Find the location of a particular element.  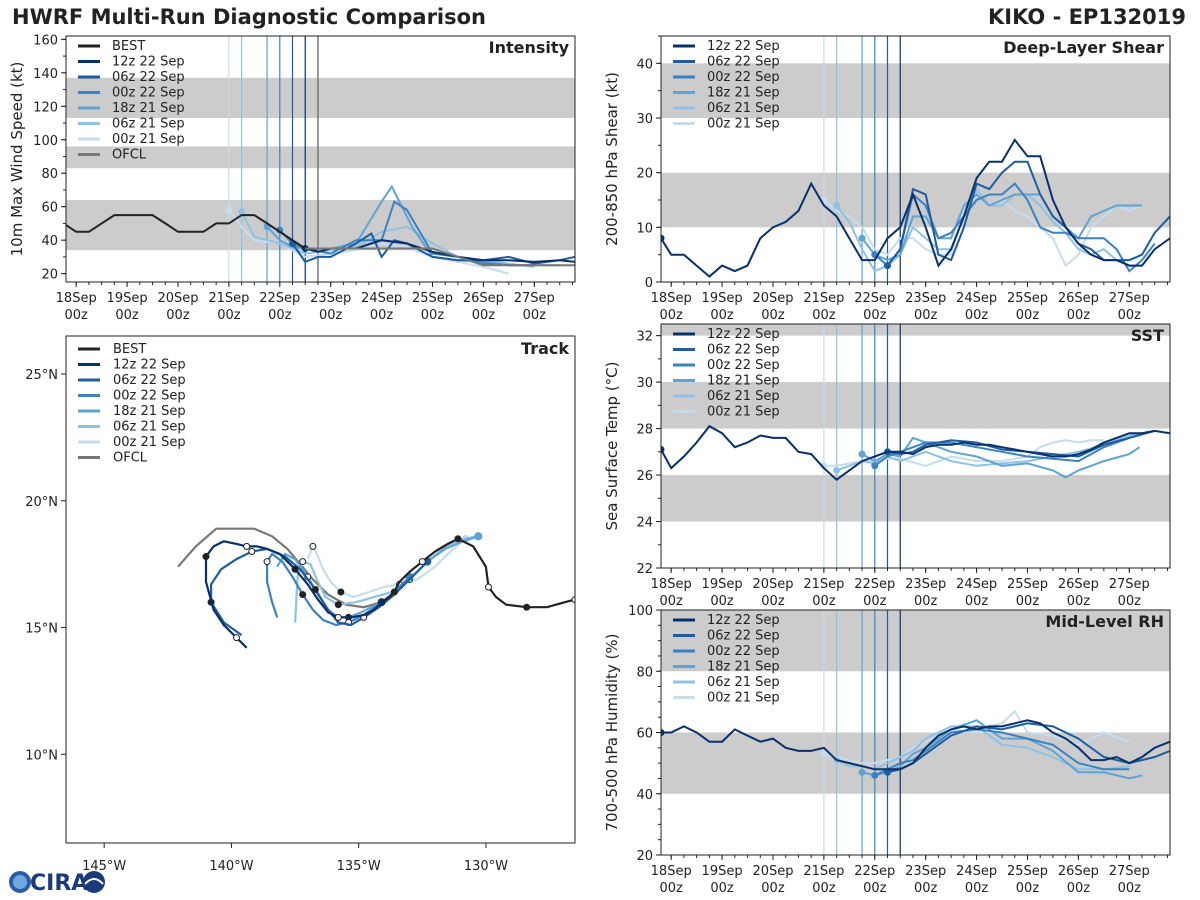

lat-tick-label: 10°N is located at coordinates (41, 755).